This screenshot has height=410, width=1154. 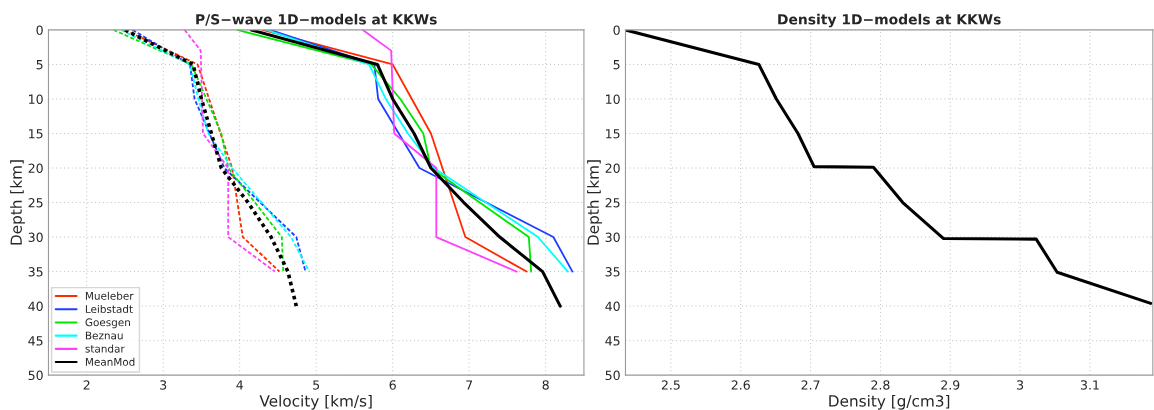 What do you see at coordinates (105, 348) in the screenshot?
I see `legend-label: standar` at bounding box center [105, 348].